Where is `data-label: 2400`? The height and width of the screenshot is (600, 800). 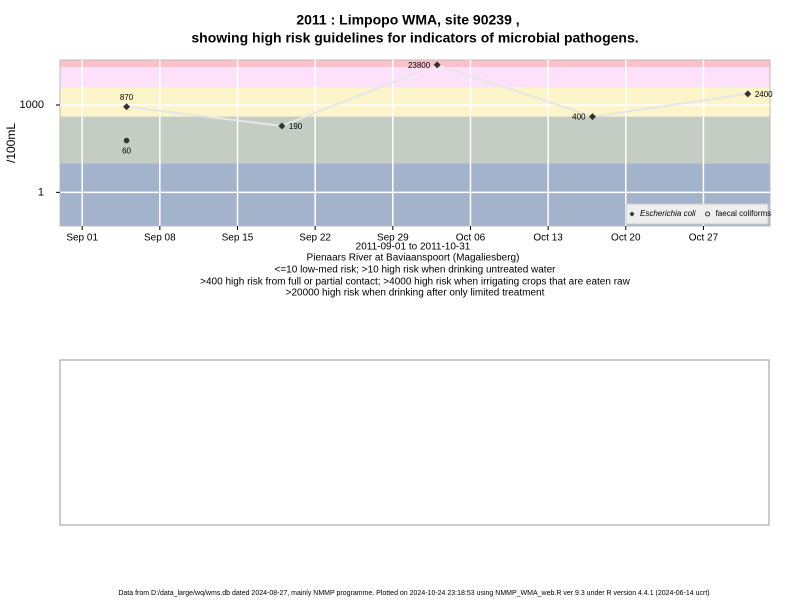 data-label: 2400 is located at coordinates (764, 94).